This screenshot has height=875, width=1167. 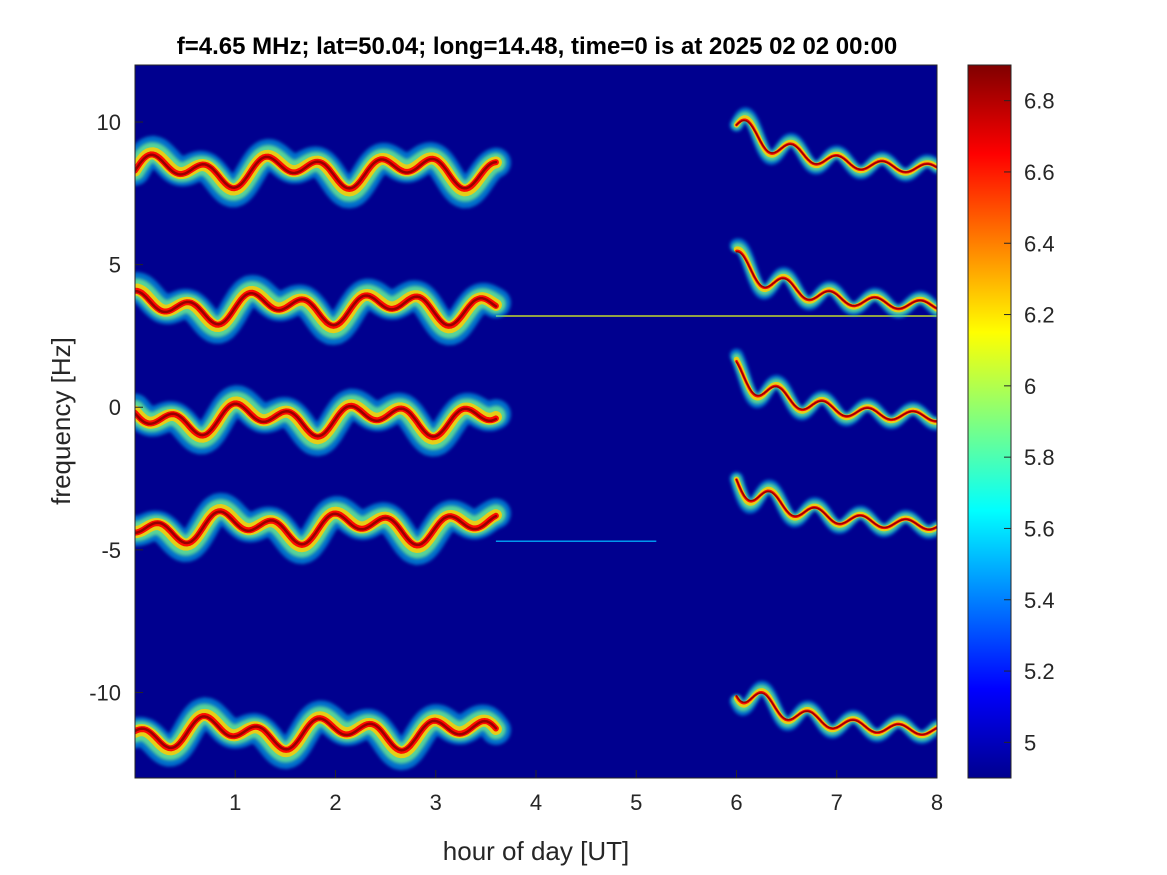 I want to click on colorbar-tick-label: 6.8, so click(x=1039, y=101).